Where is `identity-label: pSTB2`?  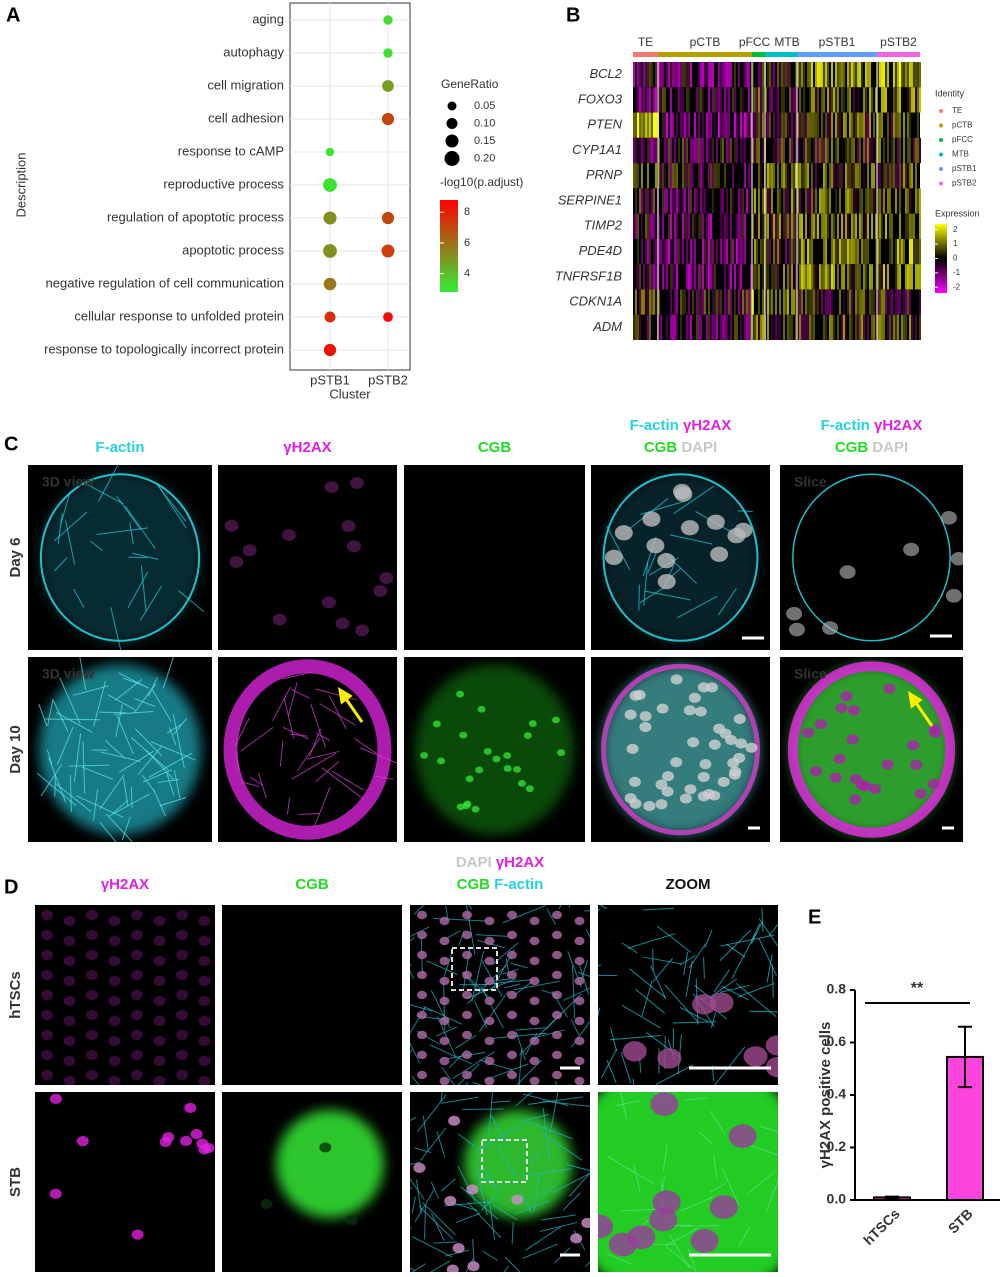 identity-label: pSTB2 is located at coordinates (964, 183).